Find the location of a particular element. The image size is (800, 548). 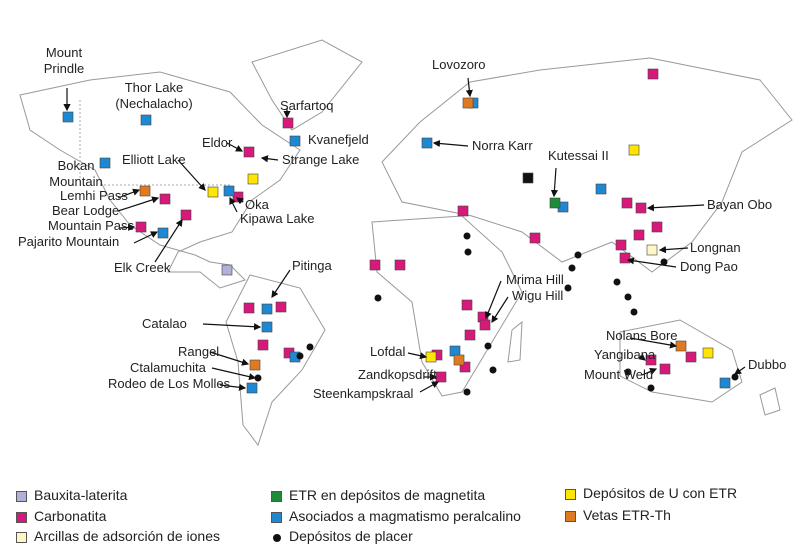

place-label: Mountain Pass is located at coordinates (91, 225).